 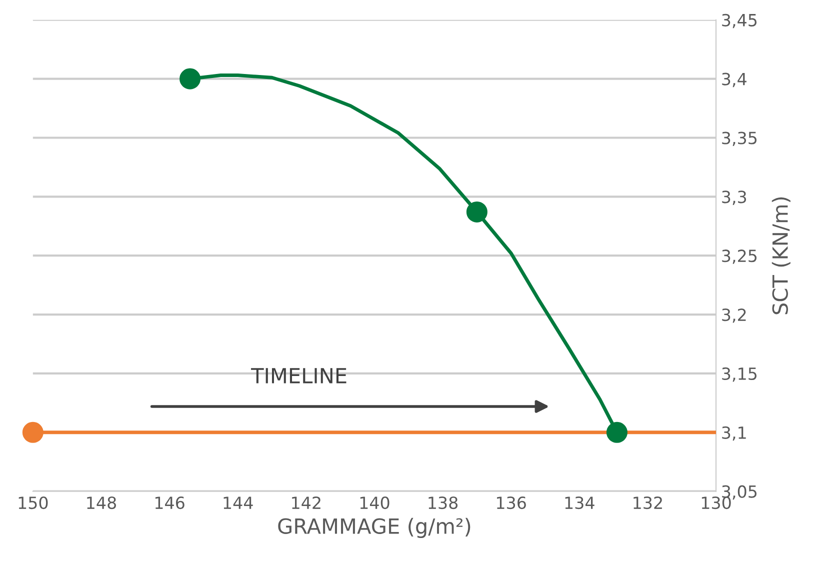 What do you see at coordinates (734, 315) in the screenshot?
I see `y-tick-label: 3,2` at bounding box center [734, 315].